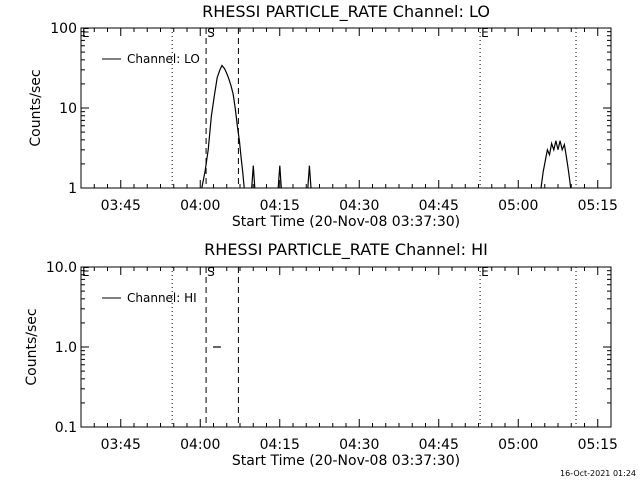 This screenshot has width=640, height=485. Describe the element at coordinates (66, 428) in the screenshot. I see `y-tick-label: 0.1` at that location.